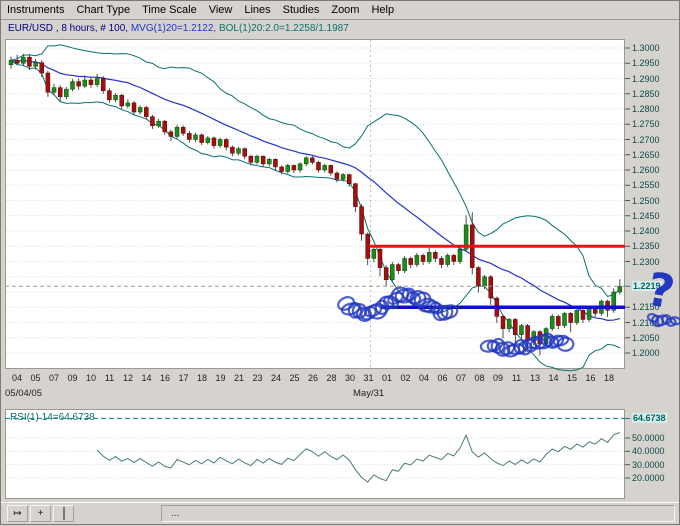 The height and width of the screenshot is (526, 680). What do you see at coordinates (534, 378) in the screenshot?
I see `time-tick: 13` at bounding box center [534, 378].